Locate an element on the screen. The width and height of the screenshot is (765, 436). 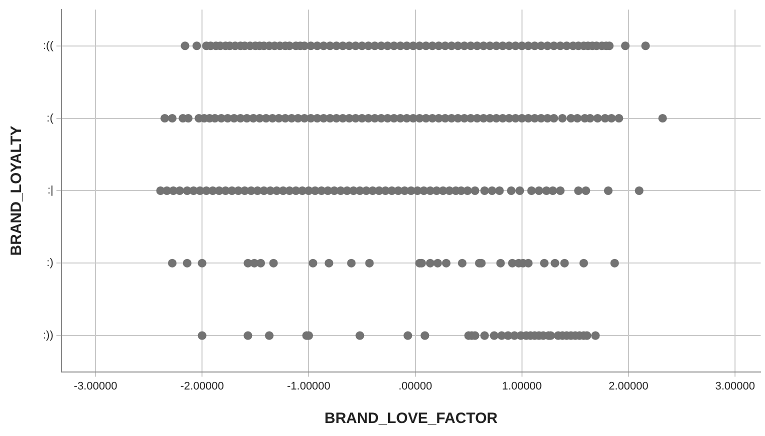
y-tick-label: :( is located at coordinates (50, 118).